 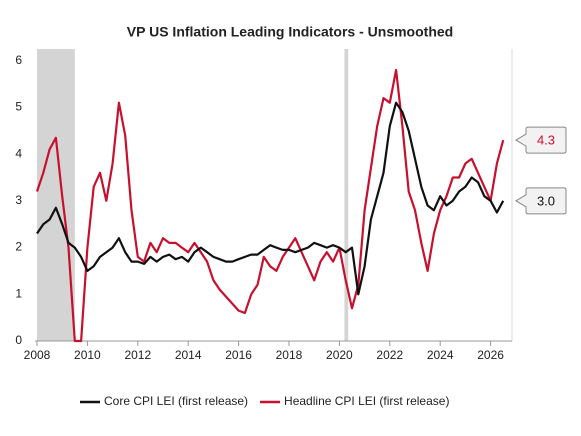 What do you see at coordinates (289, 355) in the screenshot?
I see `x-tick-label: 2018` at bounding box center [289, 355].